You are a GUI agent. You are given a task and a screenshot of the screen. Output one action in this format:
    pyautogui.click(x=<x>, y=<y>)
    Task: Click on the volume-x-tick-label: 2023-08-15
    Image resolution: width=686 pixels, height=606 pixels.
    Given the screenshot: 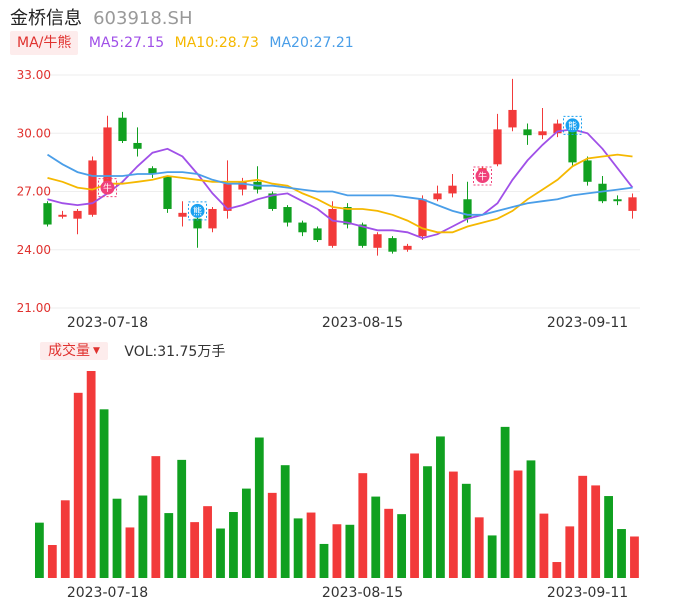 What is the action you would take?
    pyautogui.click(x=362, y=593)
    